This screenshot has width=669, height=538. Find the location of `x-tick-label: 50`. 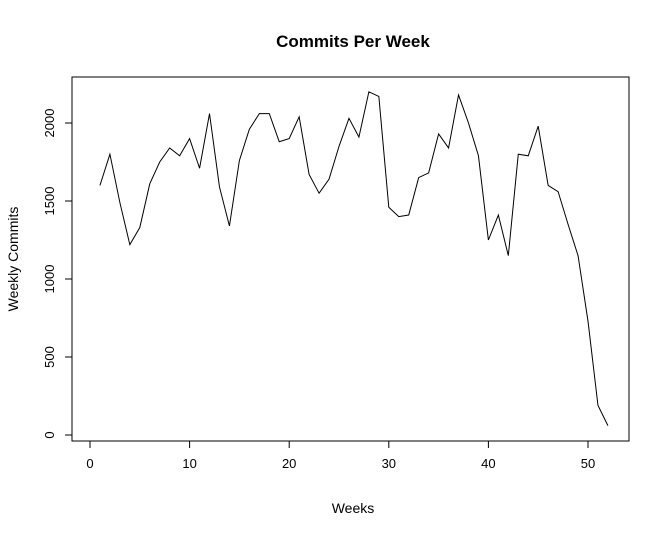

x-tick-label: 50 is located at coordinates (588, 463).